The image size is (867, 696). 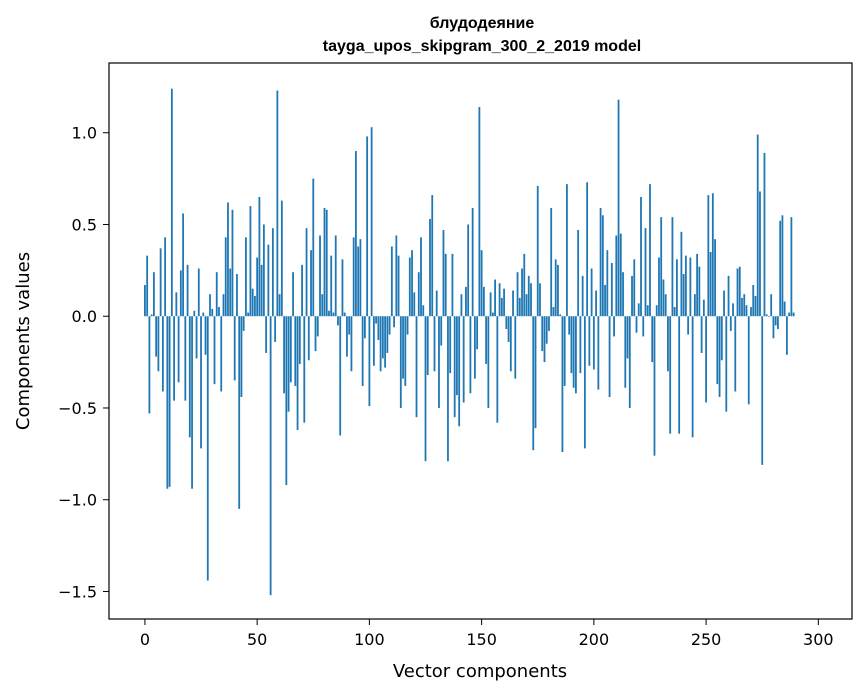 I want to click on y-tick-label: −1.0, so click(x=77, y=500).